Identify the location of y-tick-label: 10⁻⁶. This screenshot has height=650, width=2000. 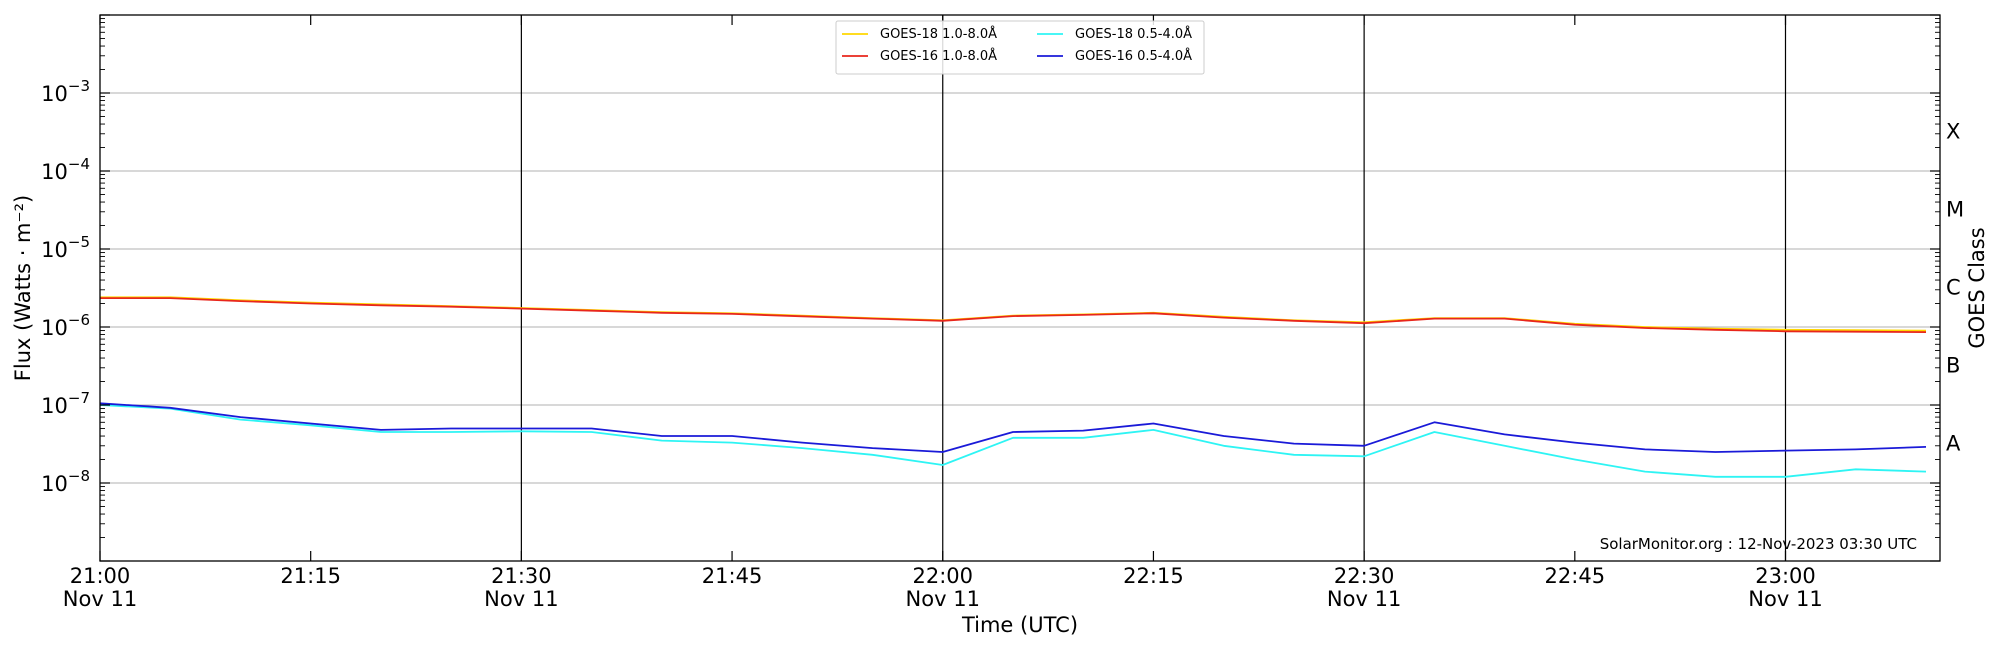
(65, 325).